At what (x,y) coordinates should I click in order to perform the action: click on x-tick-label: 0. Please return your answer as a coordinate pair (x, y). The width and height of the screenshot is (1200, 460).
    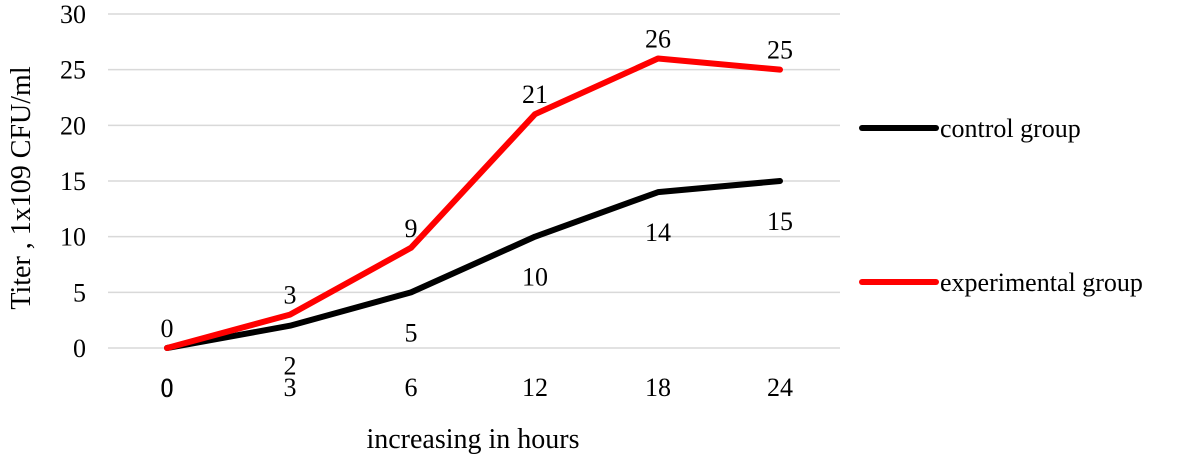
    Looking at the image, I should click on (167, 387).